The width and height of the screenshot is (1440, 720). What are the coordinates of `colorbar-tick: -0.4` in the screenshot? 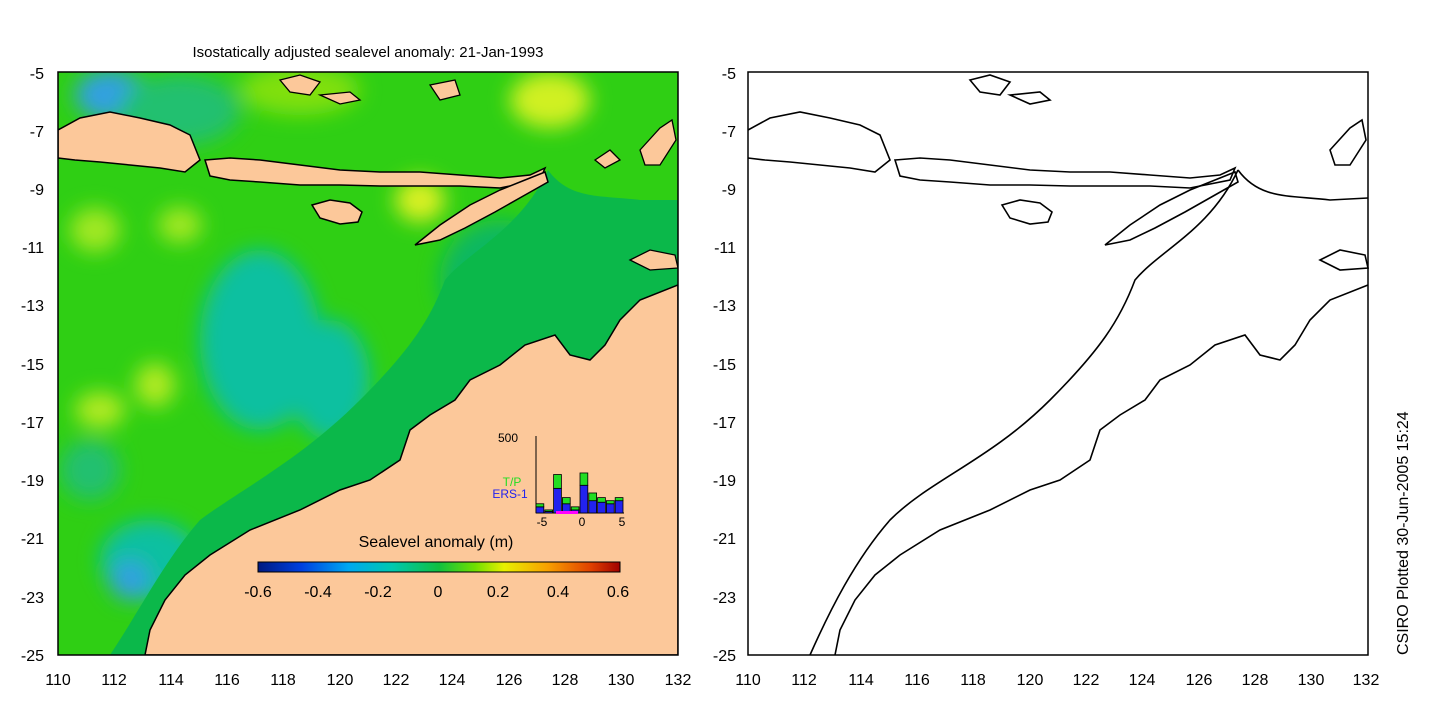 It's located at (318, 592).